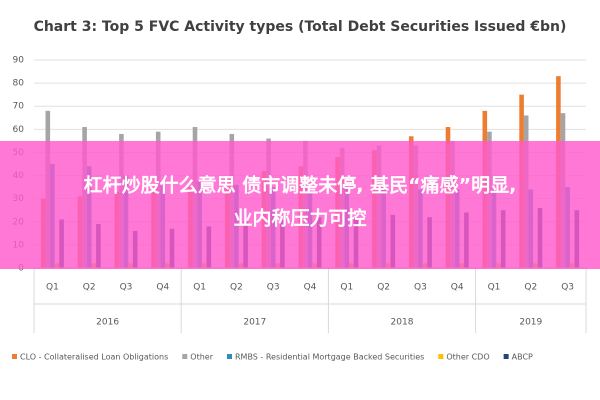 The image size is (600, 400). What do you see at coordinates (530, 323) in the screenshot?
I see `group-label: 2019` at bounding box center [530, 323].